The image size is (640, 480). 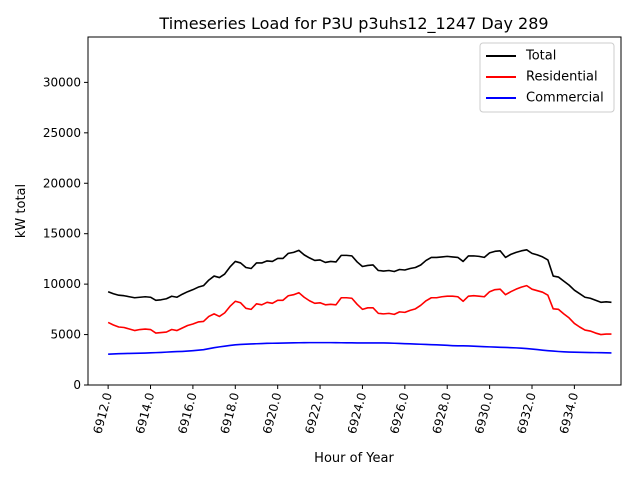 I want to click on y-axis-label: kW total, so click(x=21, y=211).